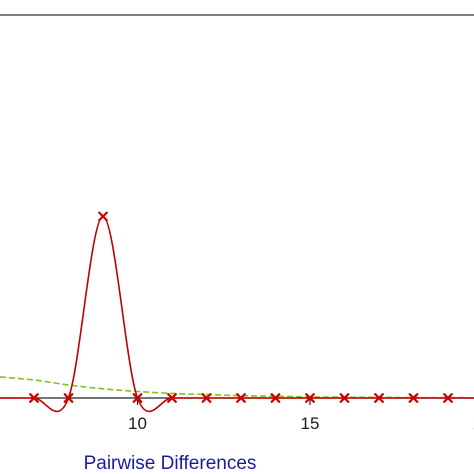  I want to click on x-tick-label: 10, so click(137, 423).